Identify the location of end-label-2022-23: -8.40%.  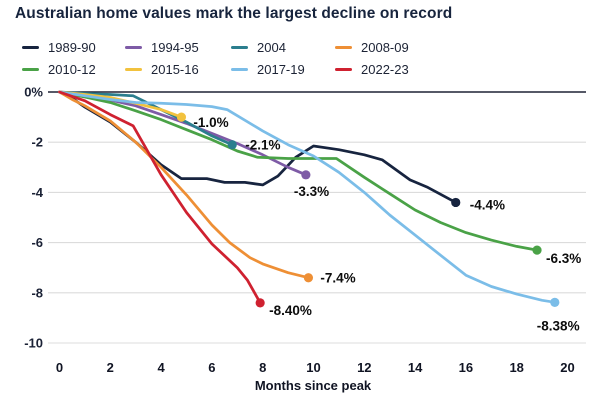
(290, 310).